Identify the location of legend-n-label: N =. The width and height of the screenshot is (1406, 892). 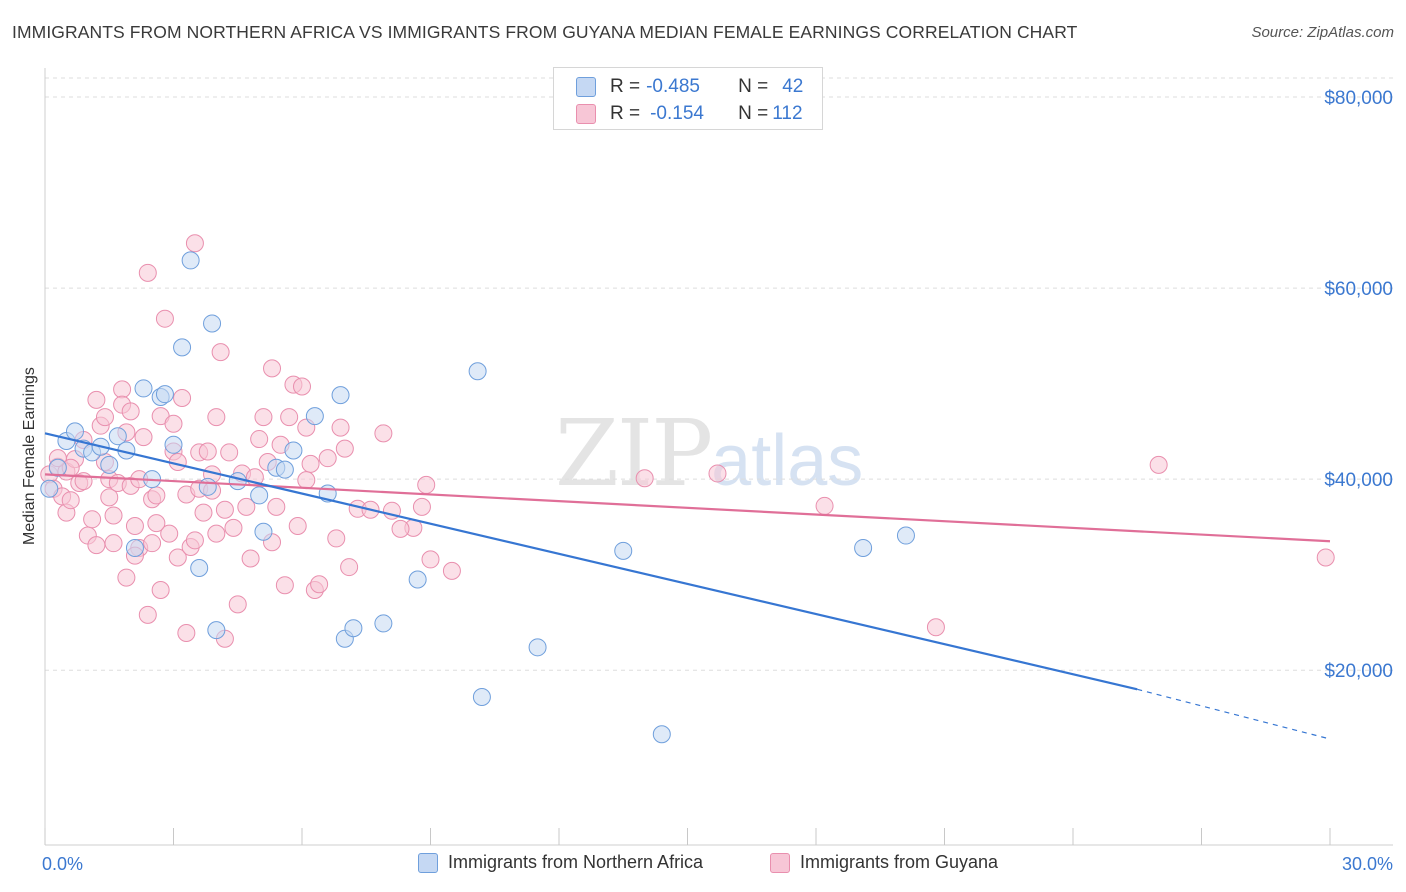
(753, 113).